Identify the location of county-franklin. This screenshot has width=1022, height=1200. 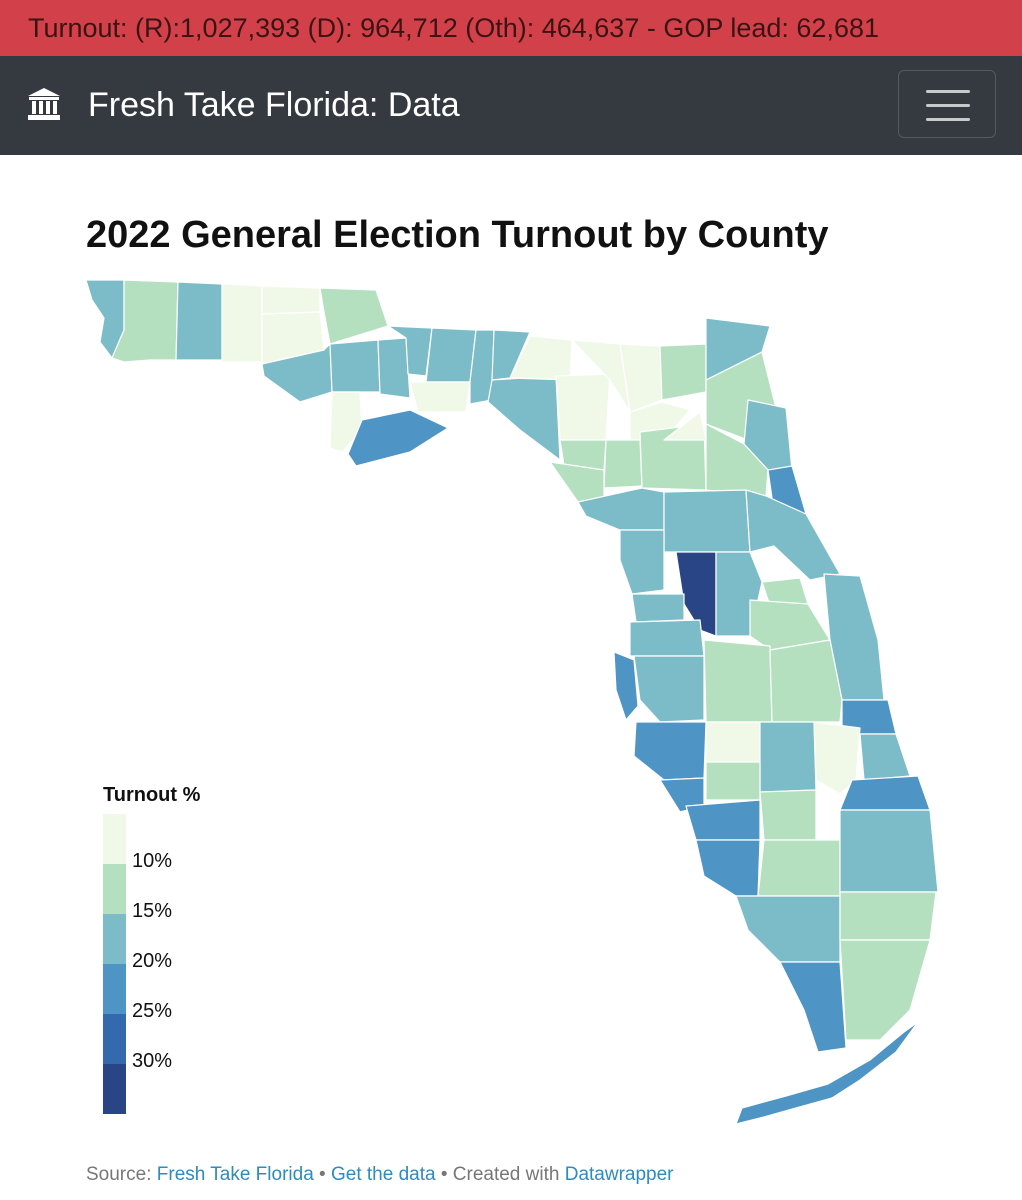
(398, 438).